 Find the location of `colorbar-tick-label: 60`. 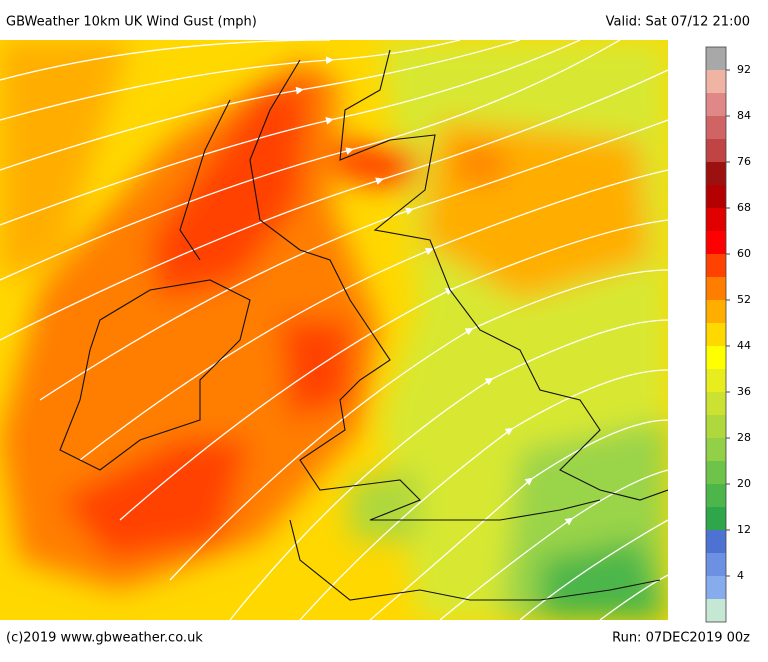

colorbar-tick-label: 60 is located at coordinates (744, 253).